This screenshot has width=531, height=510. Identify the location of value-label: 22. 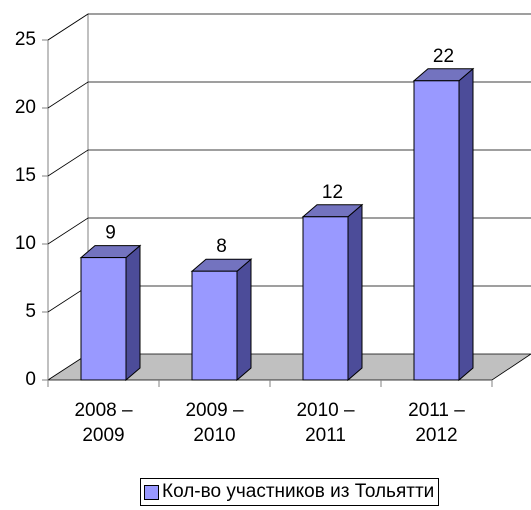
(443, 56).